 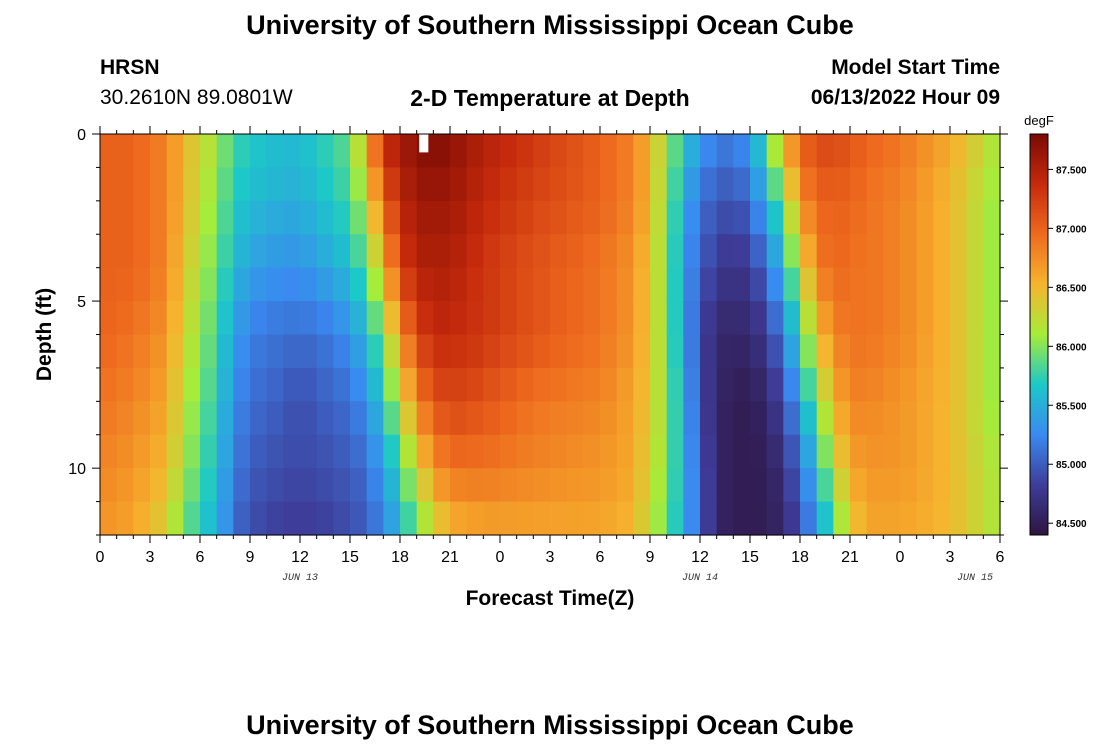 I want to click on colorbar-tick-label: 86.000, so click(x=1071, y=347).